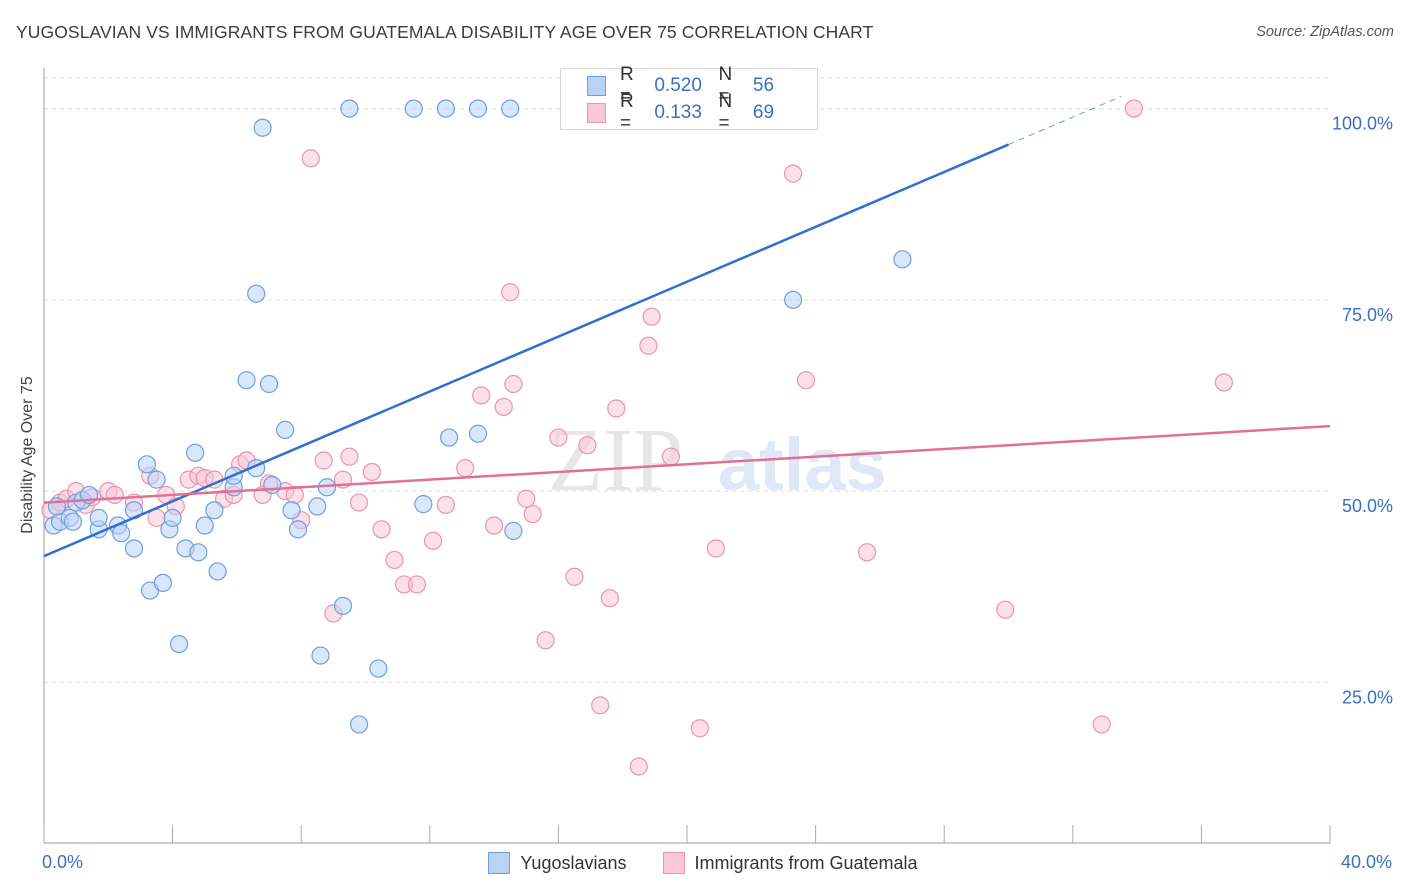  I want to click on legend-row-yugoslavians: R = 0.520 N = 56, so click(702, 85).